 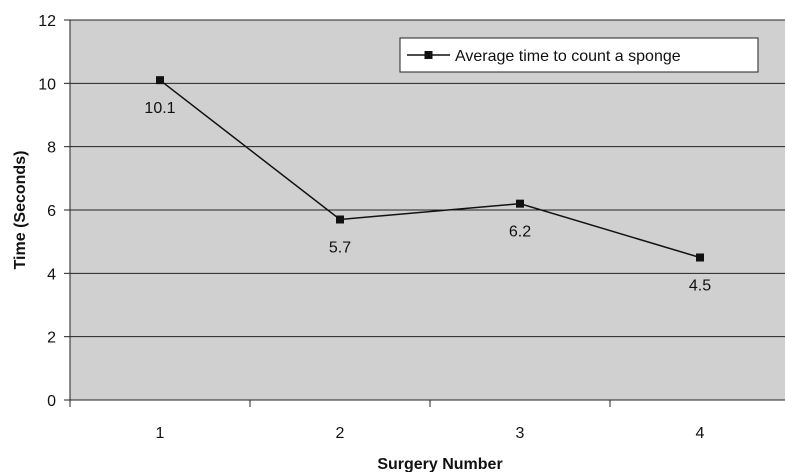 What do you see at coordinates (159, 108) in the screenshot?
I see `data-label: 10.1` at bounding box center [159, 108].